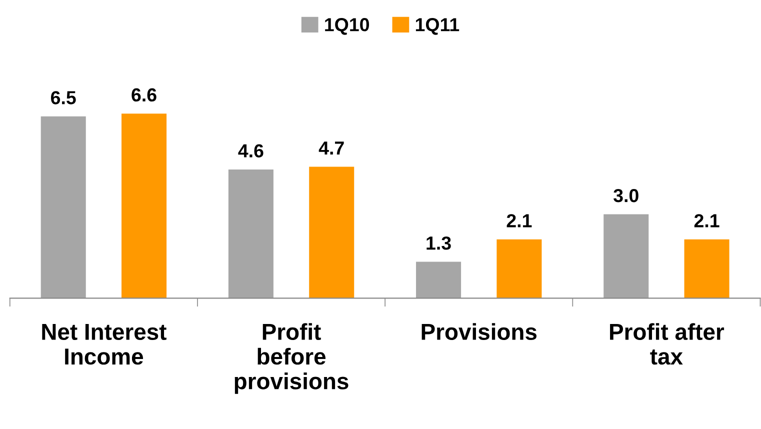 This screenshot has height=429, width=761. I want to click on legend-label: 1Q10, so click(347, 26).